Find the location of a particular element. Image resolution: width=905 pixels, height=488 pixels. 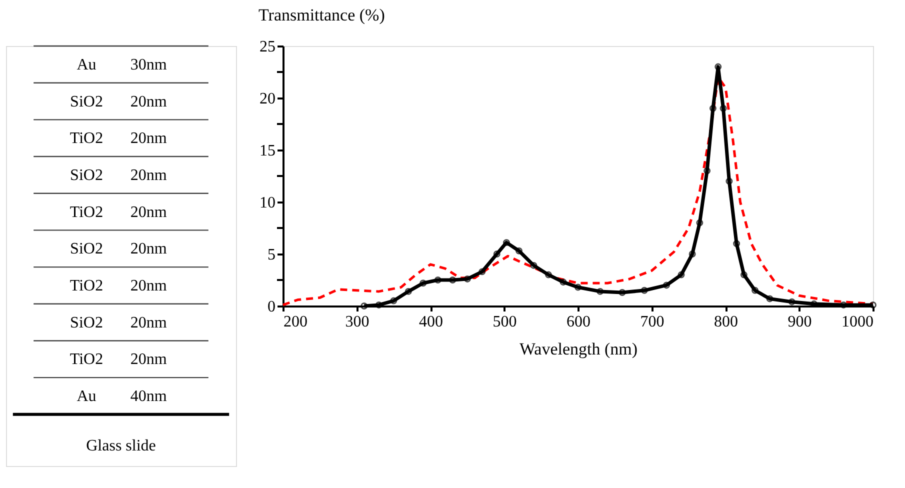

x-tick-label: 600 is located at coordinates (578, 322).